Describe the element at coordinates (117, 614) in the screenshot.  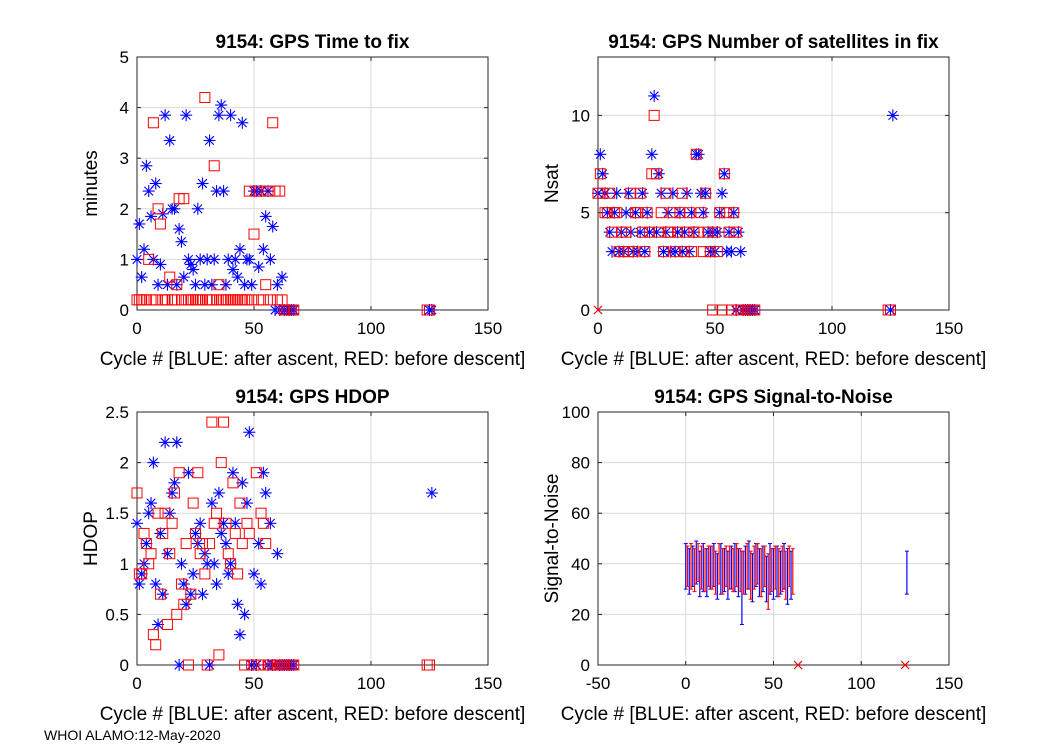
I see `y-tick-label: 0.5` at that location.